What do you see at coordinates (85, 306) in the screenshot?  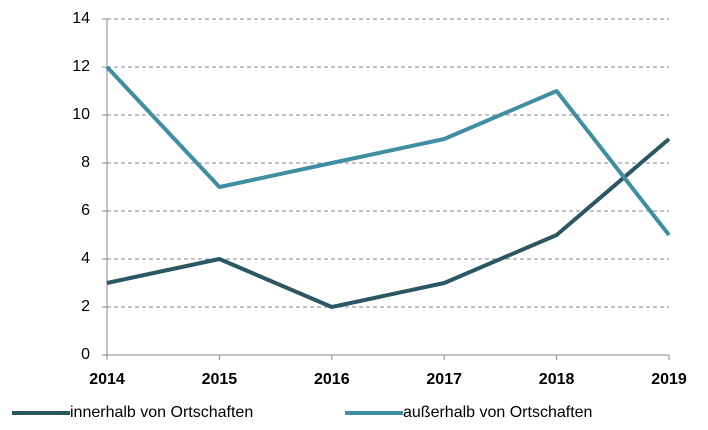 I see `y-tick-label: 2` at bounding box center [85, 306].